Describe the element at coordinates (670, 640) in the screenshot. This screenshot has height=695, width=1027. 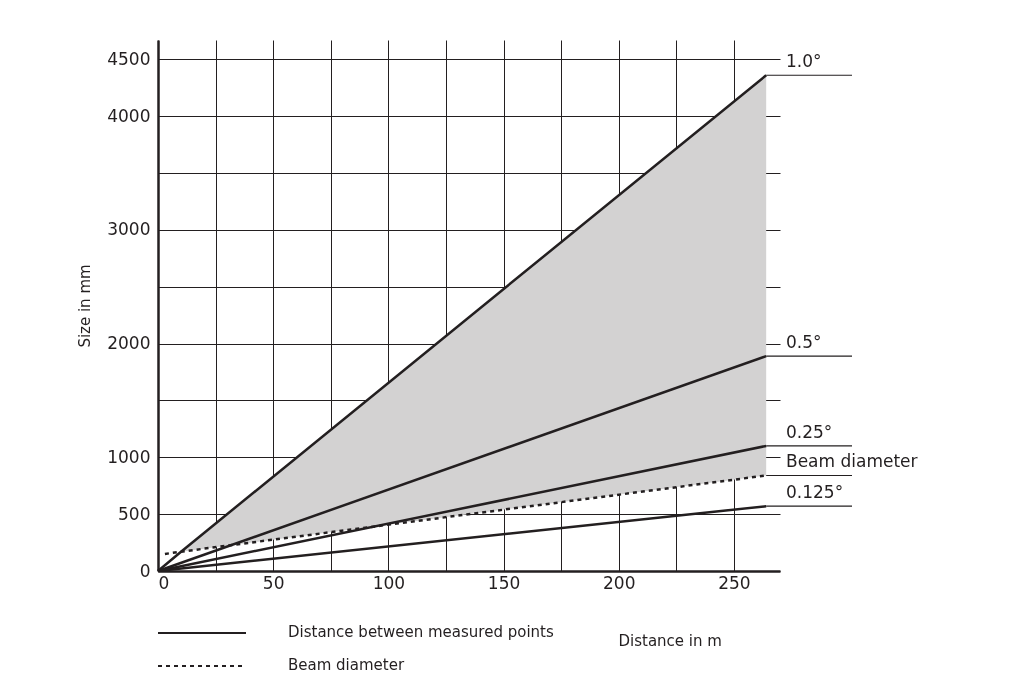
I see `x-axis-title: Distance in m` at that location.